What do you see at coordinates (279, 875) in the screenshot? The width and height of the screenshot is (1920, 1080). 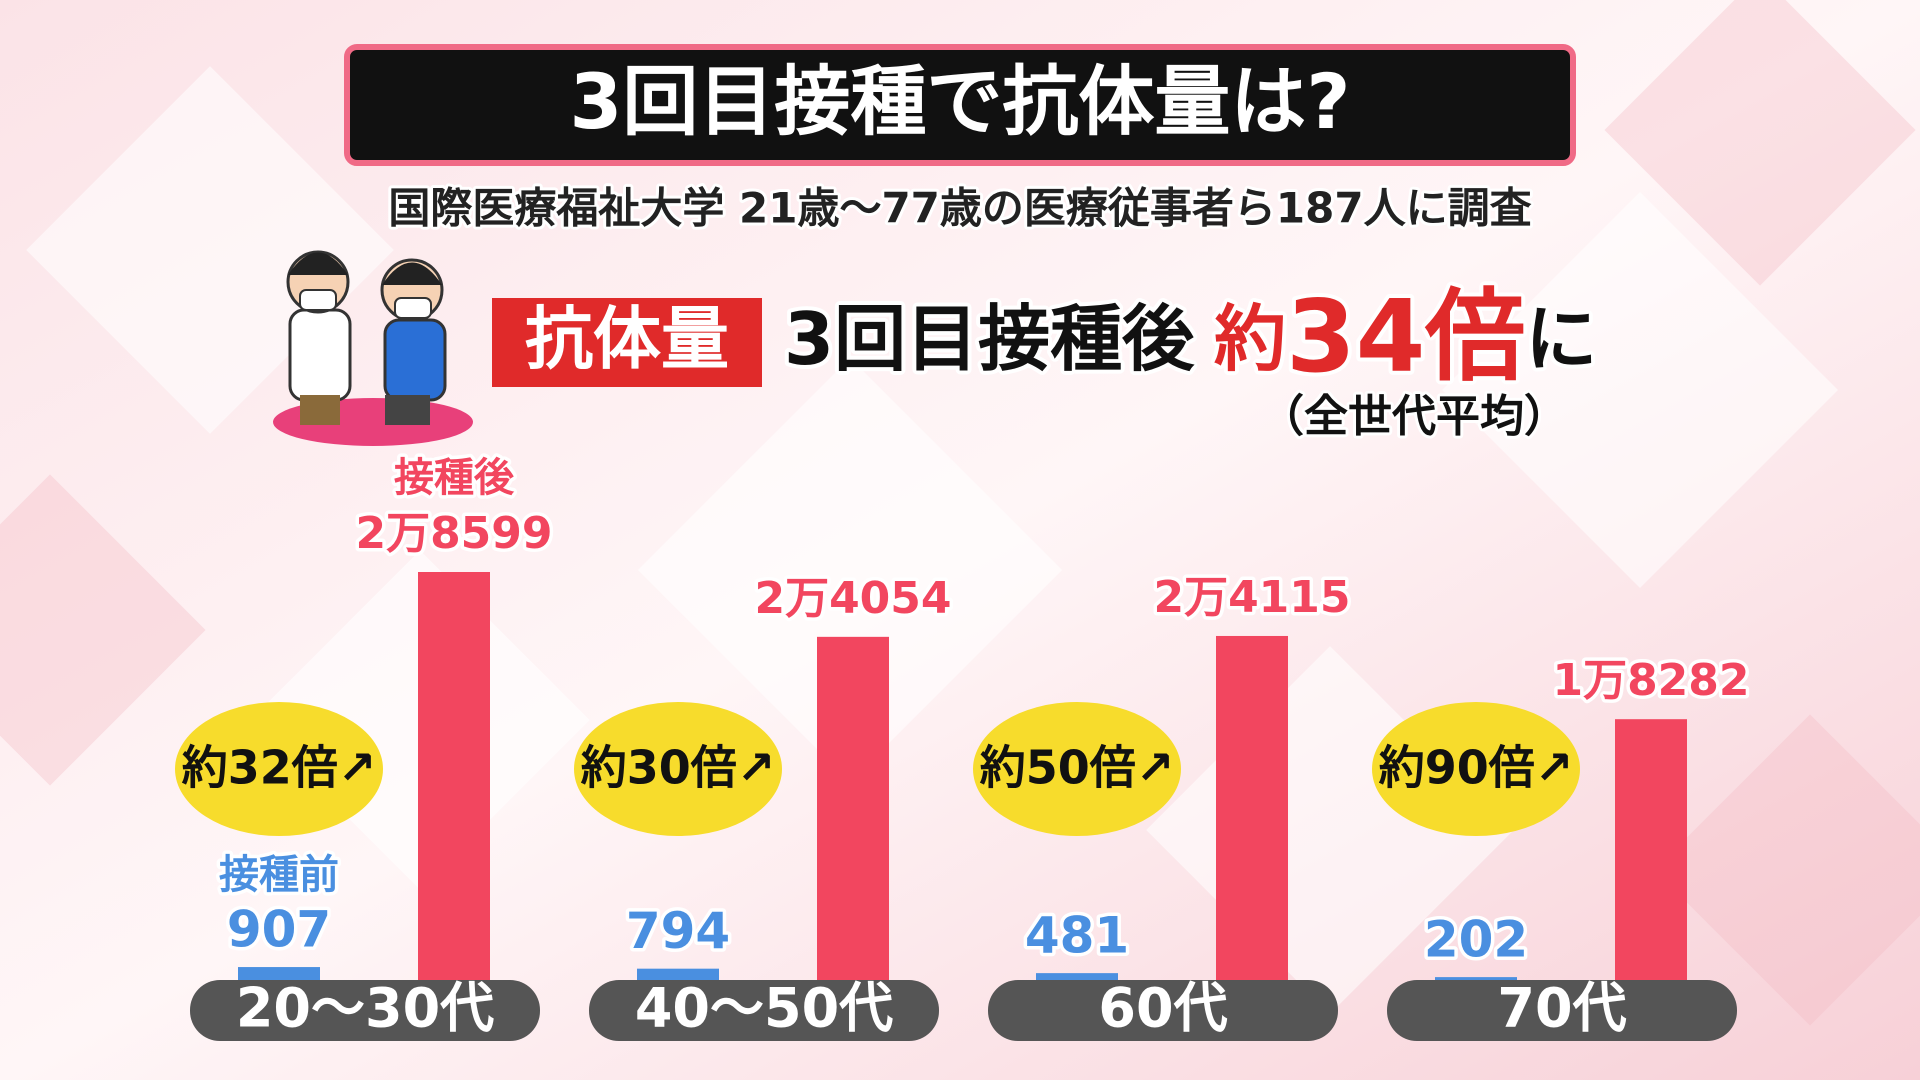 I see `series-label: 接種前` at bounding box center [279, 875].